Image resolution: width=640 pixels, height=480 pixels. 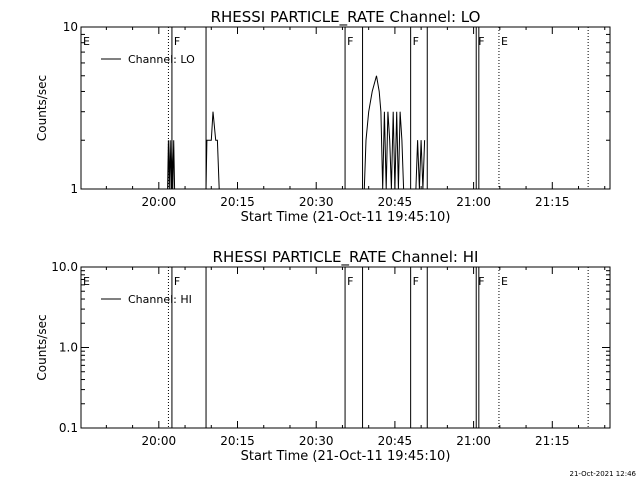 What do you see at coordinates (473, 441) in the screenshot?
I see `panel-2-xtick-label: 21:00` at bounding box center [473, 441].